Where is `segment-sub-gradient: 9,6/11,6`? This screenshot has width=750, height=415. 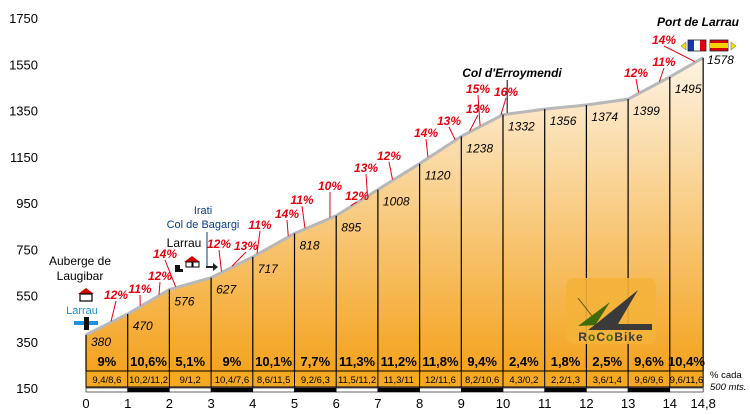 segment-sub-gradient: 9,6/11,6 is located at coordinates (687, 380).